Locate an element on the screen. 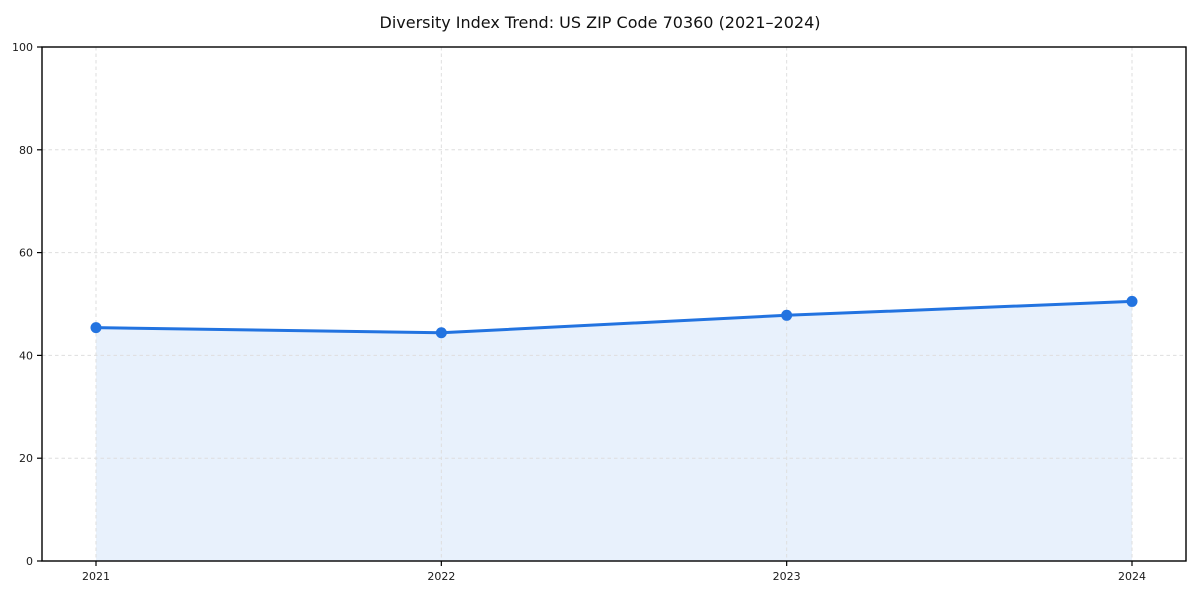 The image size is (1200, 600). series-line is located at coordinates (614, 317).